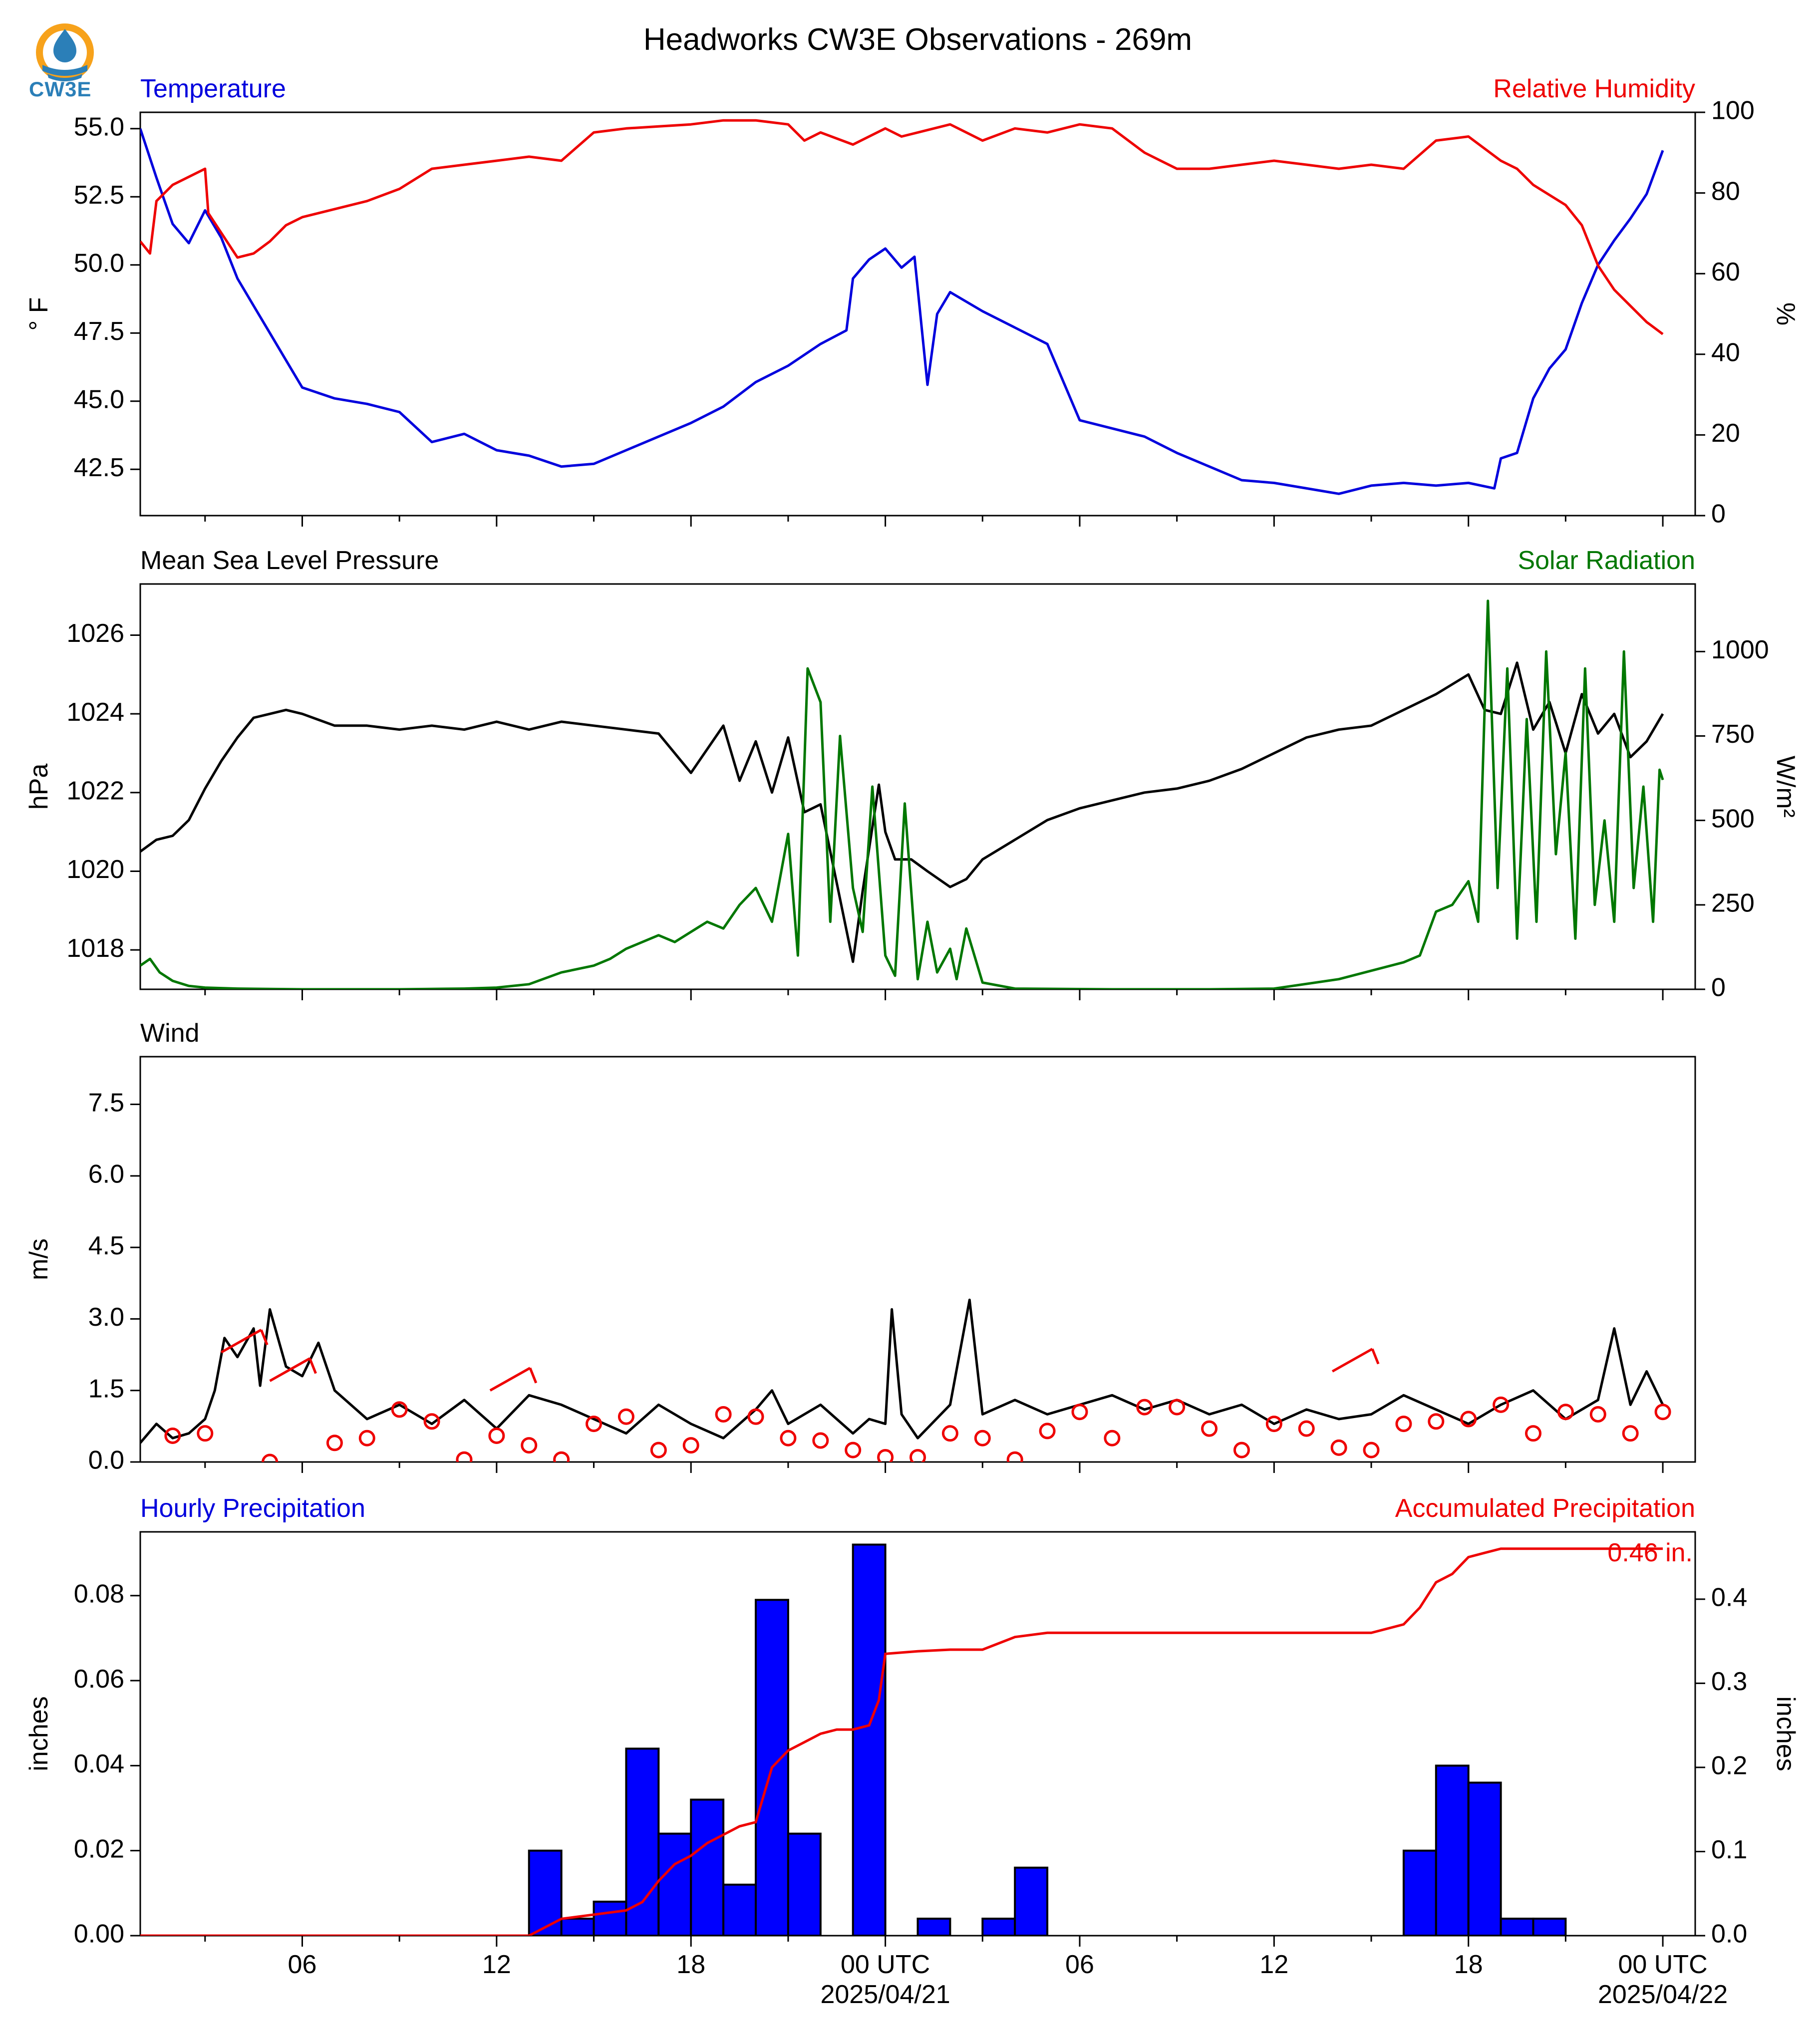 This screenshot has height=2028, width=1820. I want to click on y-tick-label-left: 1020, so click(95, 869).